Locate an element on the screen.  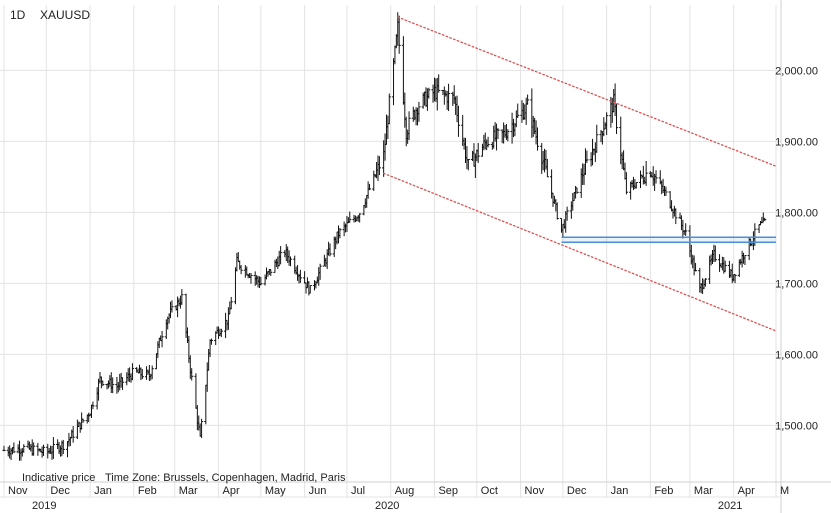
y-tick-label: 1,900.00 is located at coordinates (796, 142).